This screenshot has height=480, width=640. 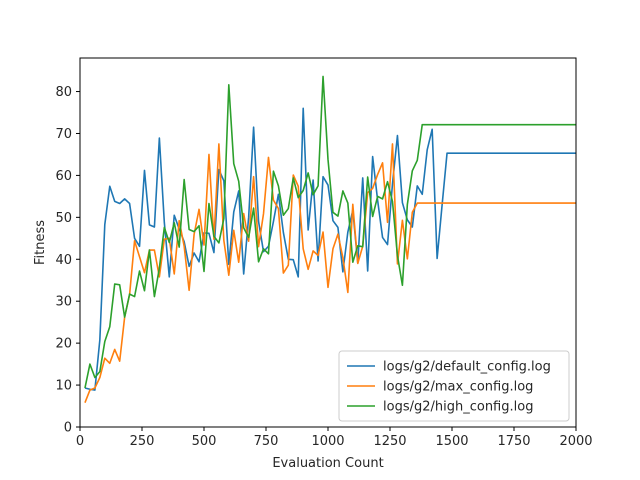 What do you see at coordinates (40, 242) in the screenshot?
I see `y-axis-label: Fitness` at bounding box center [40, 242].